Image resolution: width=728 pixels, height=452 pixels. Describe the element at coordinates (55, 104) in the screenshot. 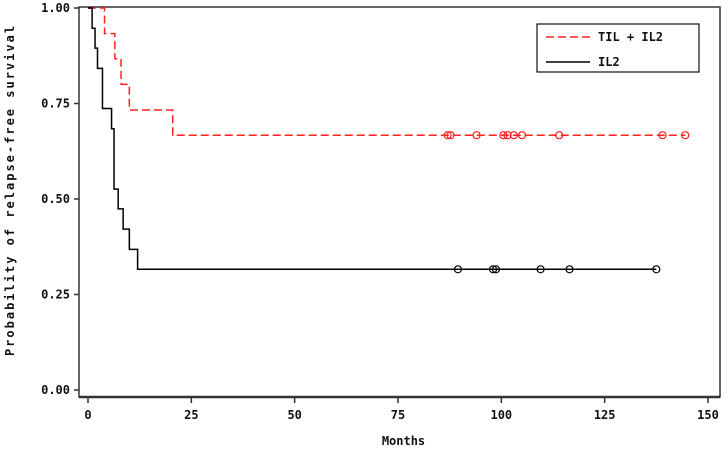

I see `y-tick-label: 0.75` at that location.